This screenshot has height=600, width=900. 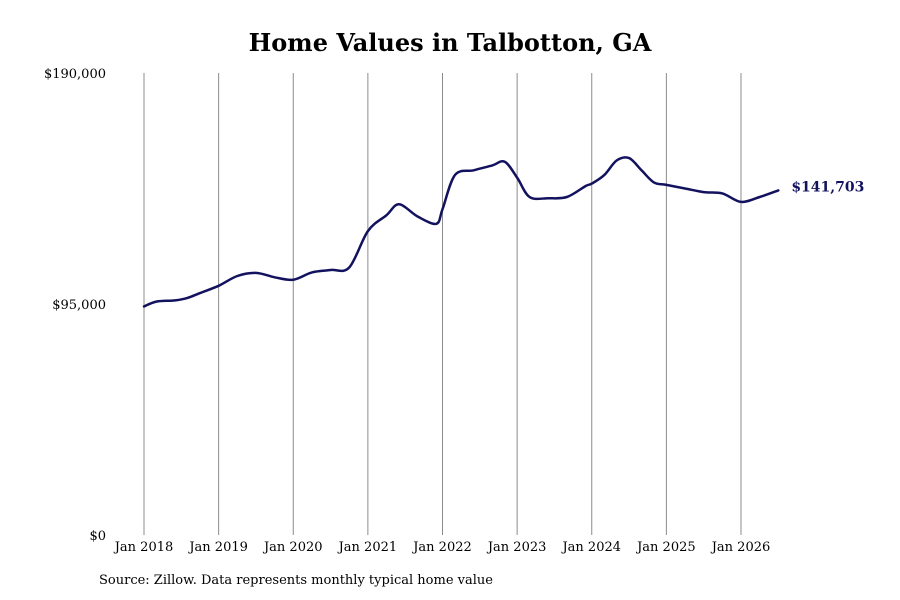 I want to click on x-tick-label: Jan 2018, so click(x=143, y=547).